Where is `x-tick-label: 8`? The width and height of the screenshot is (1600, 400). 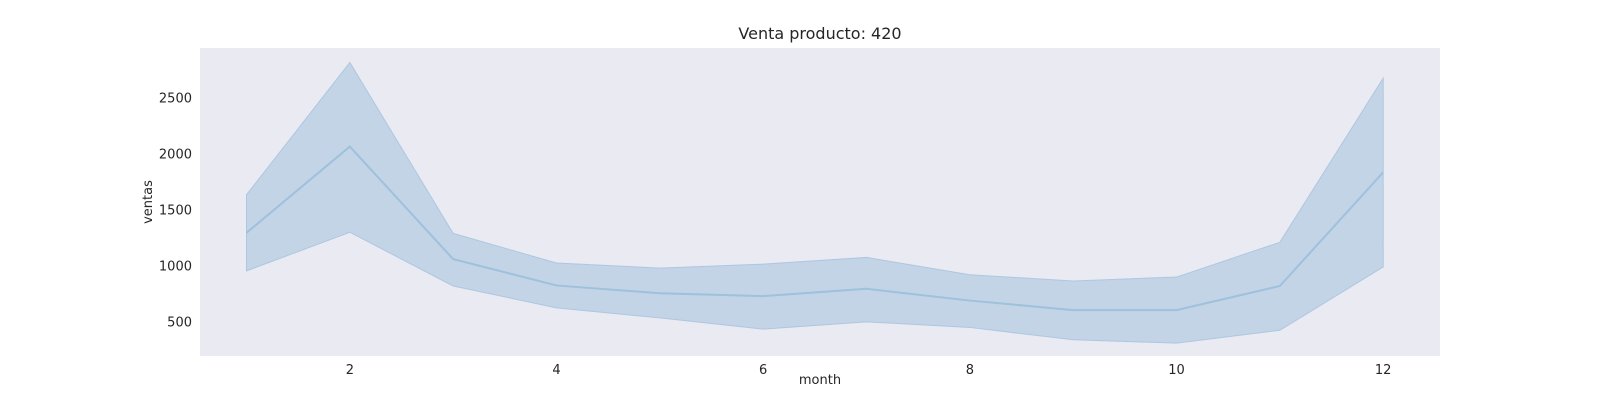 x-tick-label: 8 is located at coordinates (970, 370).